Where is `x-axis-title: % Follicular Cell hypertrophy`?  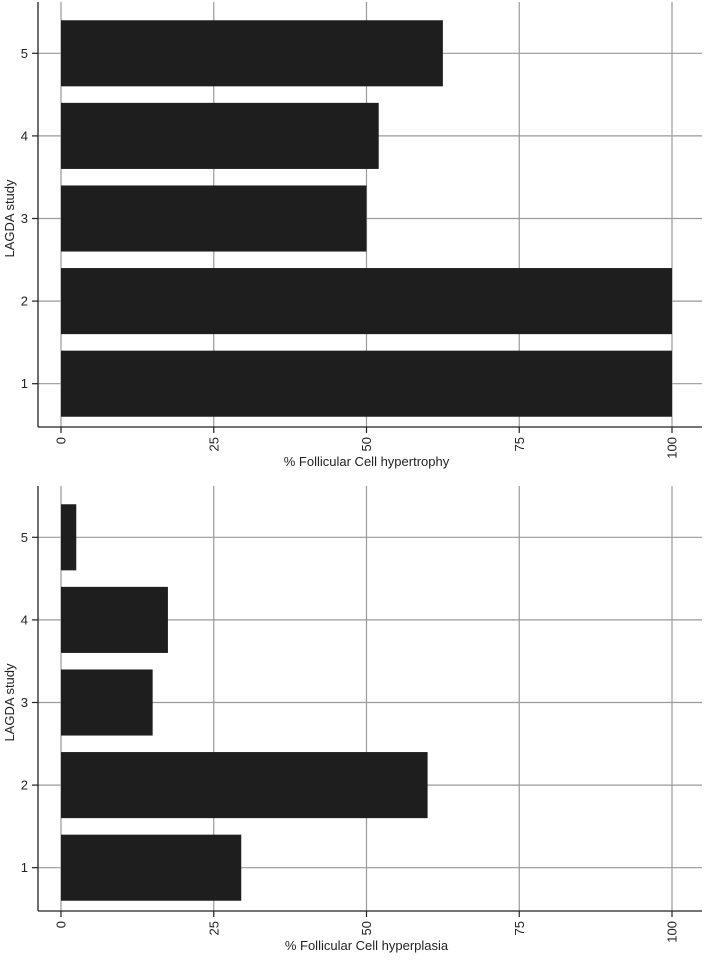 x-axis-title: % Follicular Cell hypertrophy is located at coordinates (367, 461).